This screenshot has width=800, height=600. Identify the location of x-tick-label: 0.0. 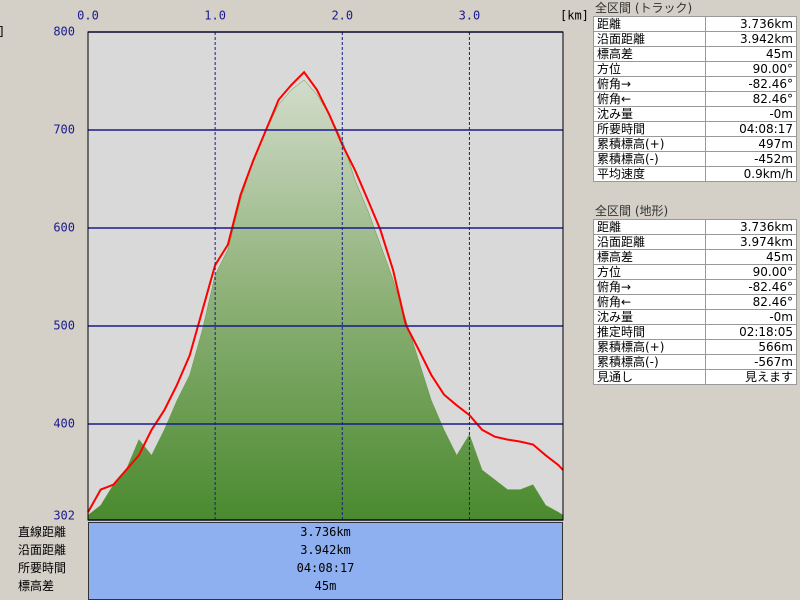
(88, 16).